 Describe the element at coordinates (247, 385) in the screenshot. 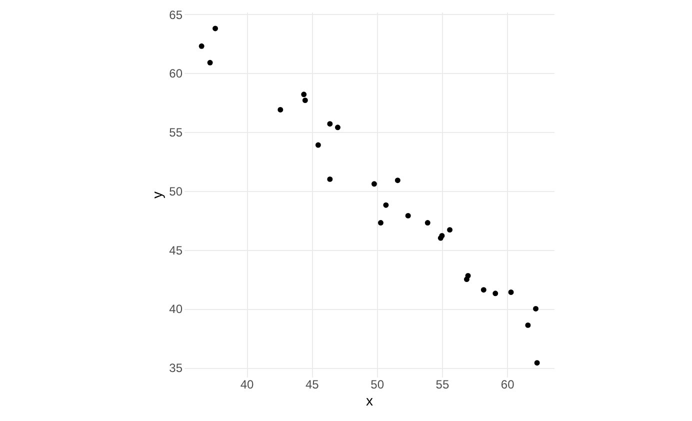

I see `x-tick-label: 40` at that location.